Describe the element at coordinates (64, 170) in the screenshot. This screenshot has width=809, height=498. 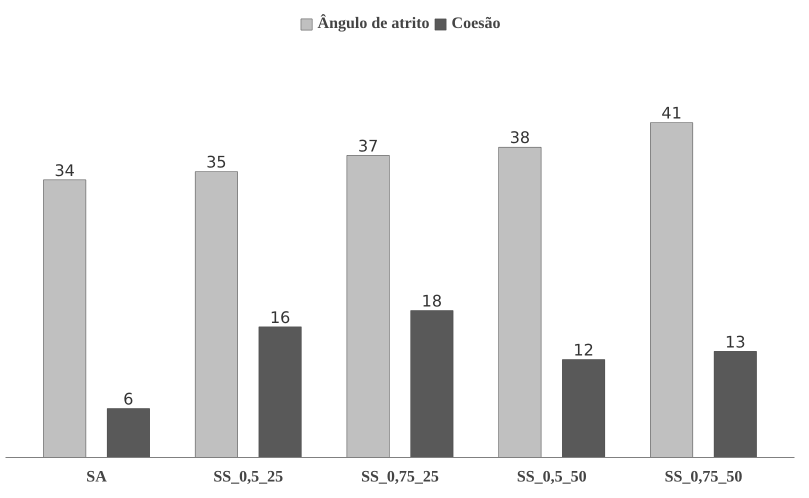
I see `data-label: 34` at that location.